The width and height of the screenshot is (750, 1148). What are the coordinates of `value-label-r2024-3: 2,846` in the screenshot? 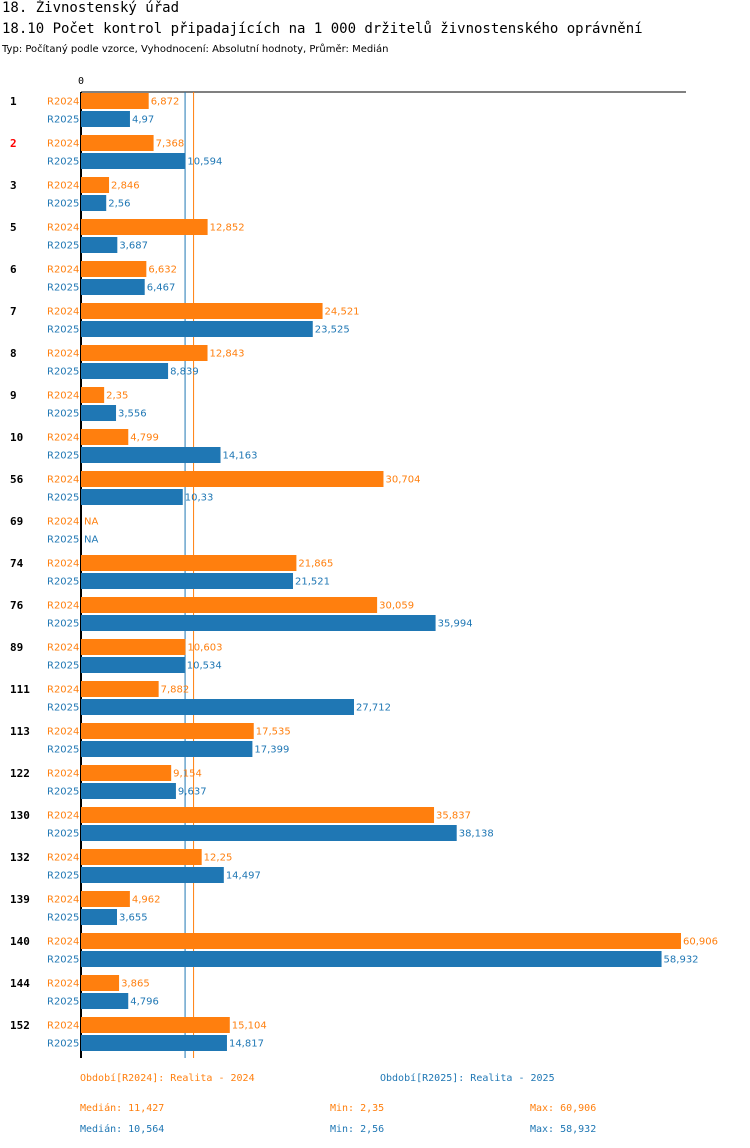 It's located at (125, 186).